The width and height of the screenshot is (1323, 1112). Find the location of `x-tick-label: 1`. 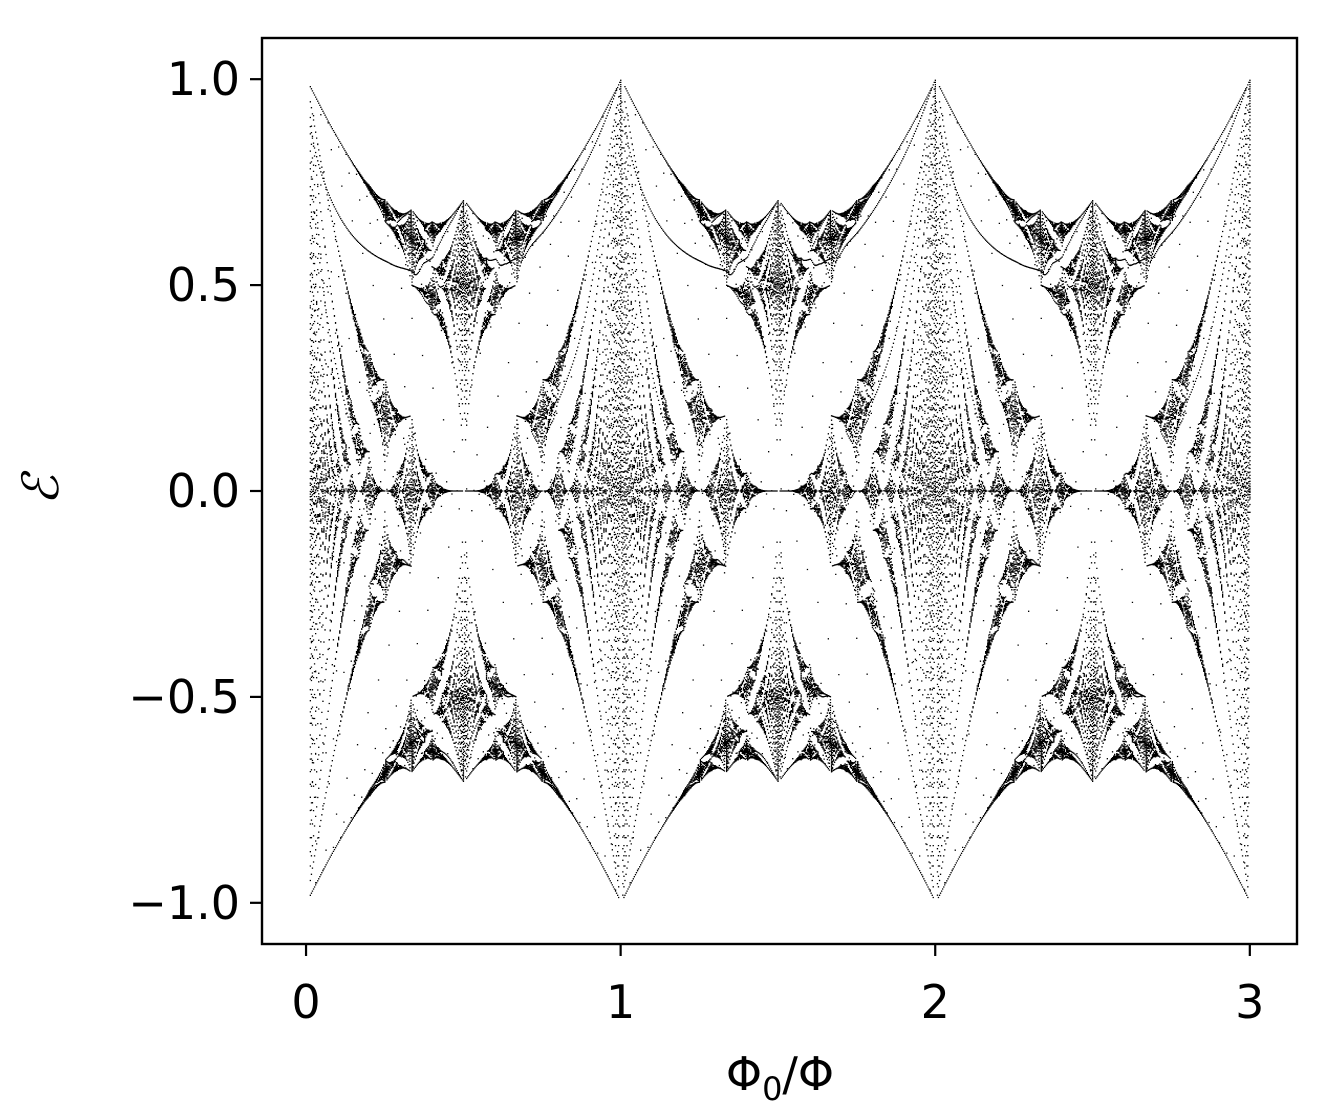

x-tick-label: 1 is located at coordinates (620, 1002).